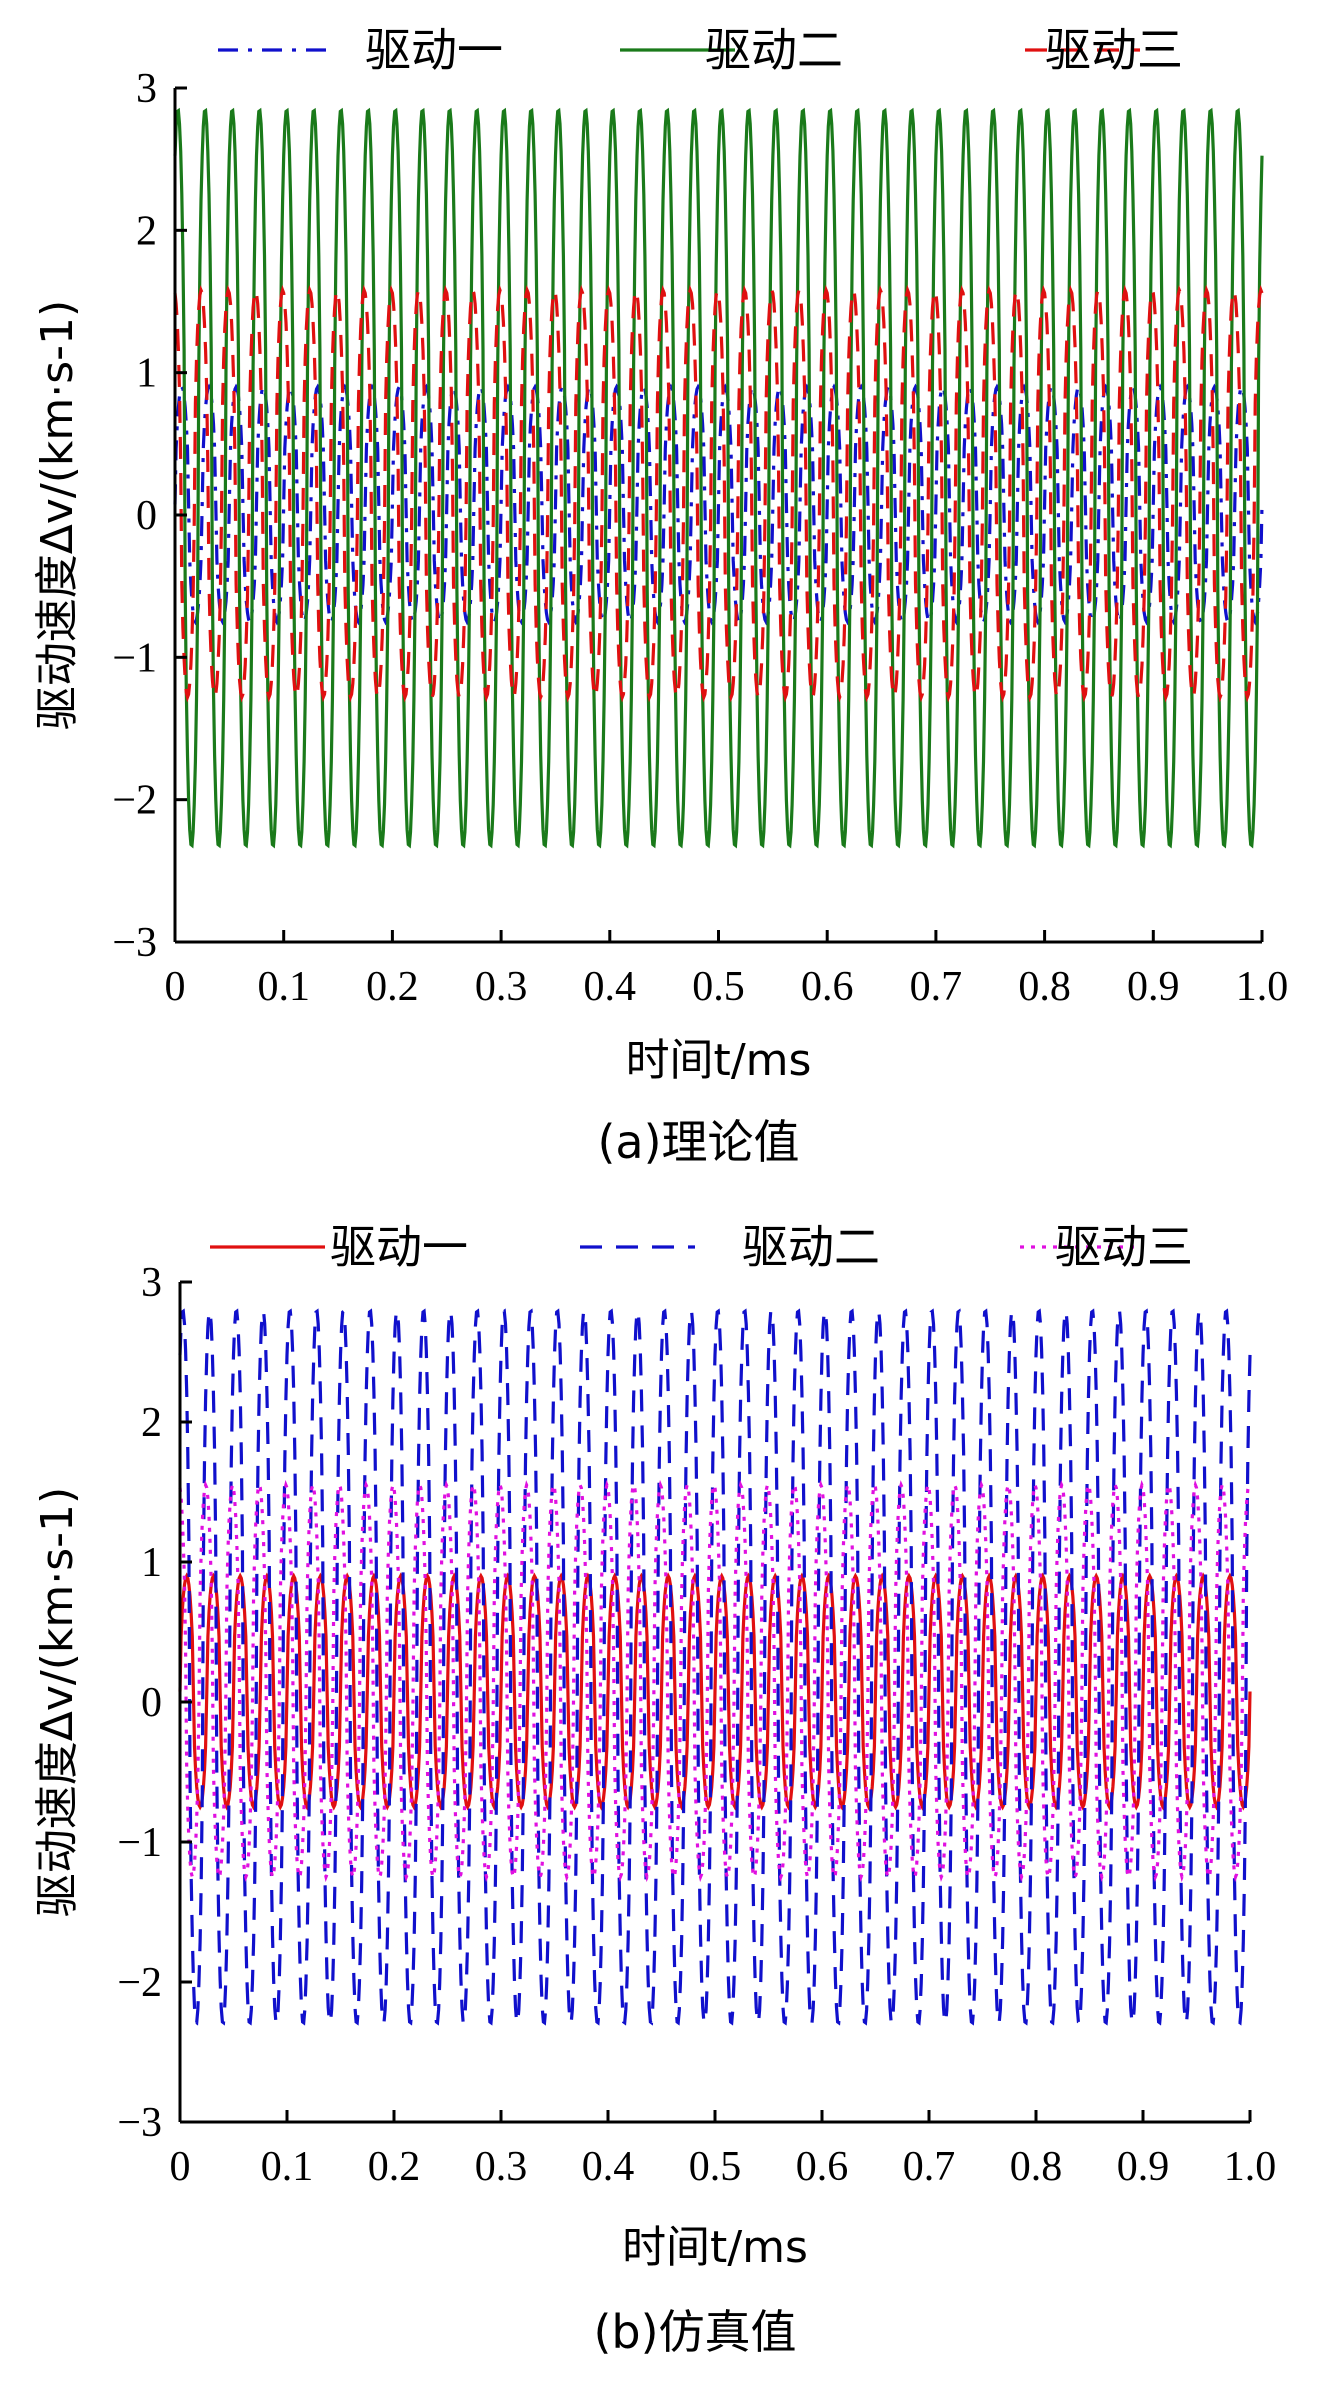  What do you see at coordinates (694, 2332) in the screenshot?
I see `panel-caption: (b)仿真值` at bounding box center [694, 2332].